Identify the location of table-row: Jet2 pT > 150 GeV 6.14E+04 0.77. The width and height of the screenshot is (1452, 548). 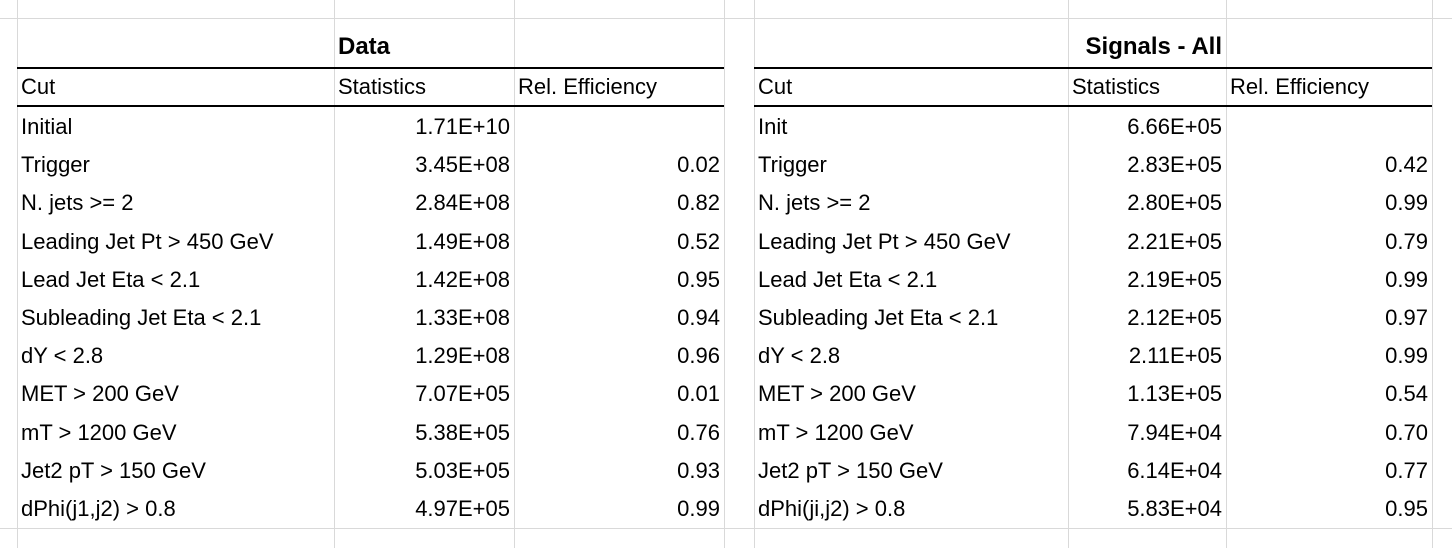
(1093, 471).